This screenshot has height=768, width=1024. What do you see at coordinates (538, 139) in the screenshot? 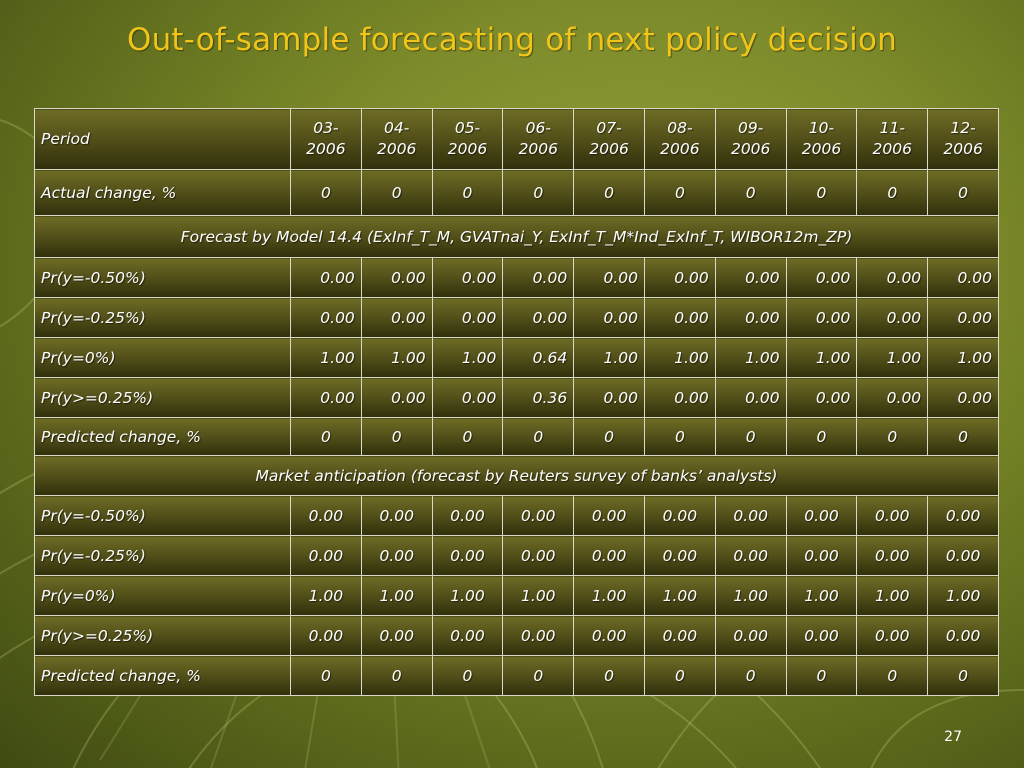
I see `period-cell: 06- 2006` at bounding box center [538, 139].